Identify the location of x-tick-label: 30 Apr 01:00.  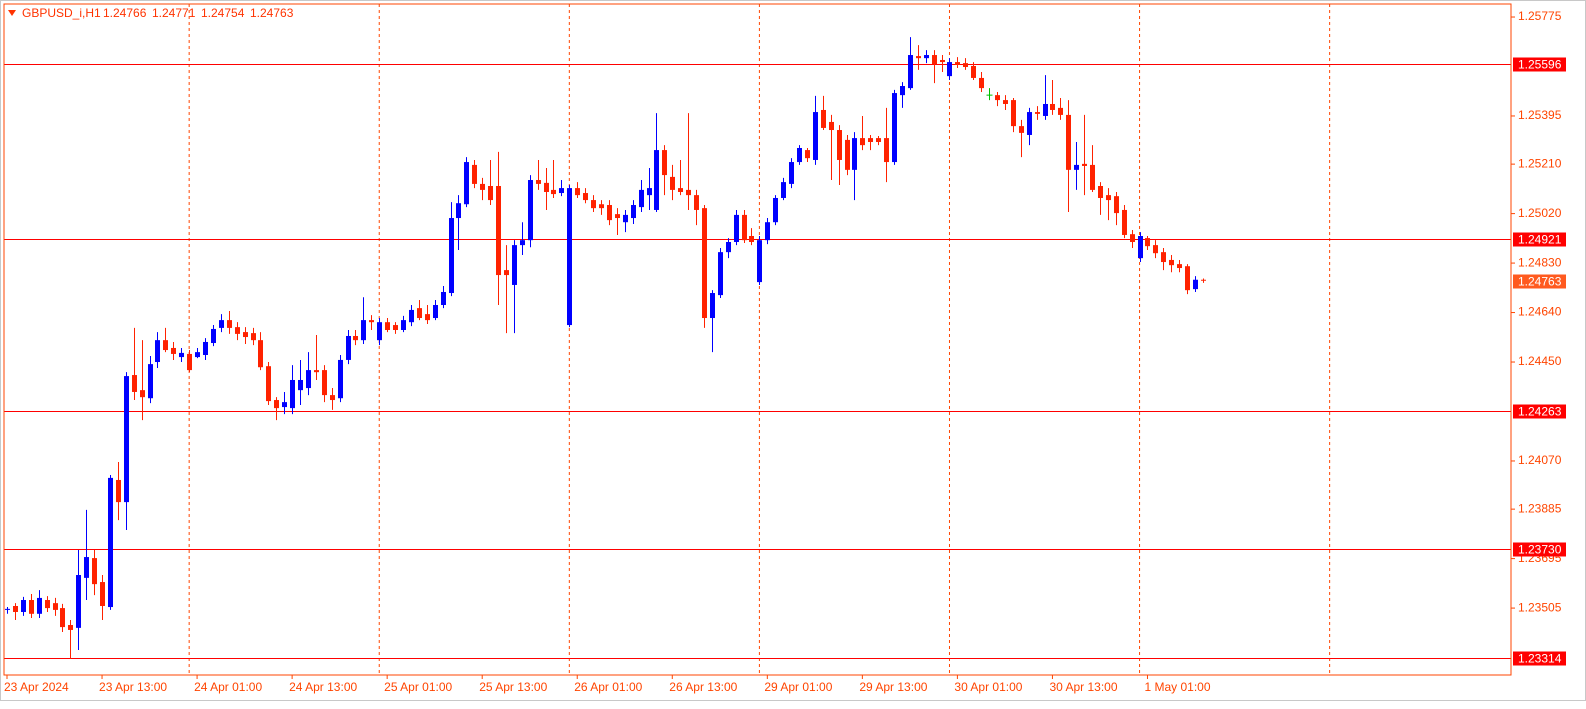
(988, 687).